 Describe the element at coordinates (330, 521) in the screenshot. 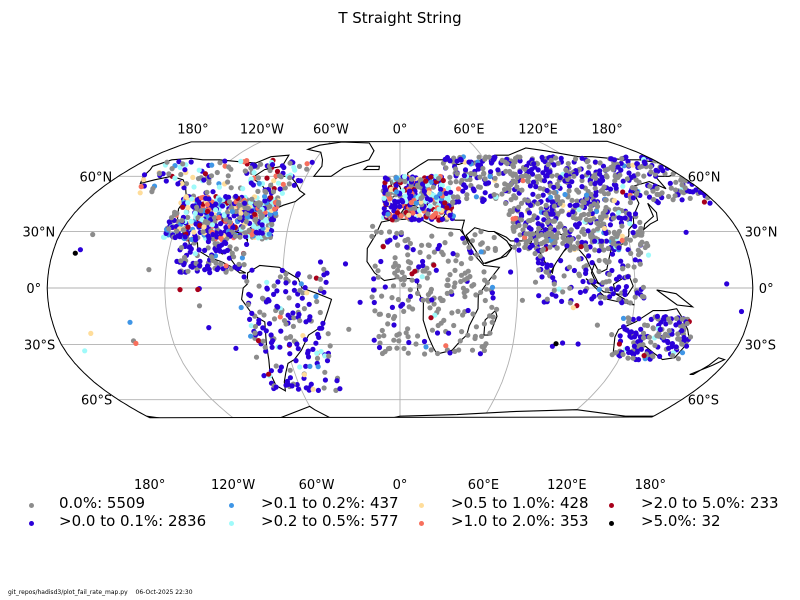

I see `legend-item: >0.2 to 0.5%: 577` at that location.